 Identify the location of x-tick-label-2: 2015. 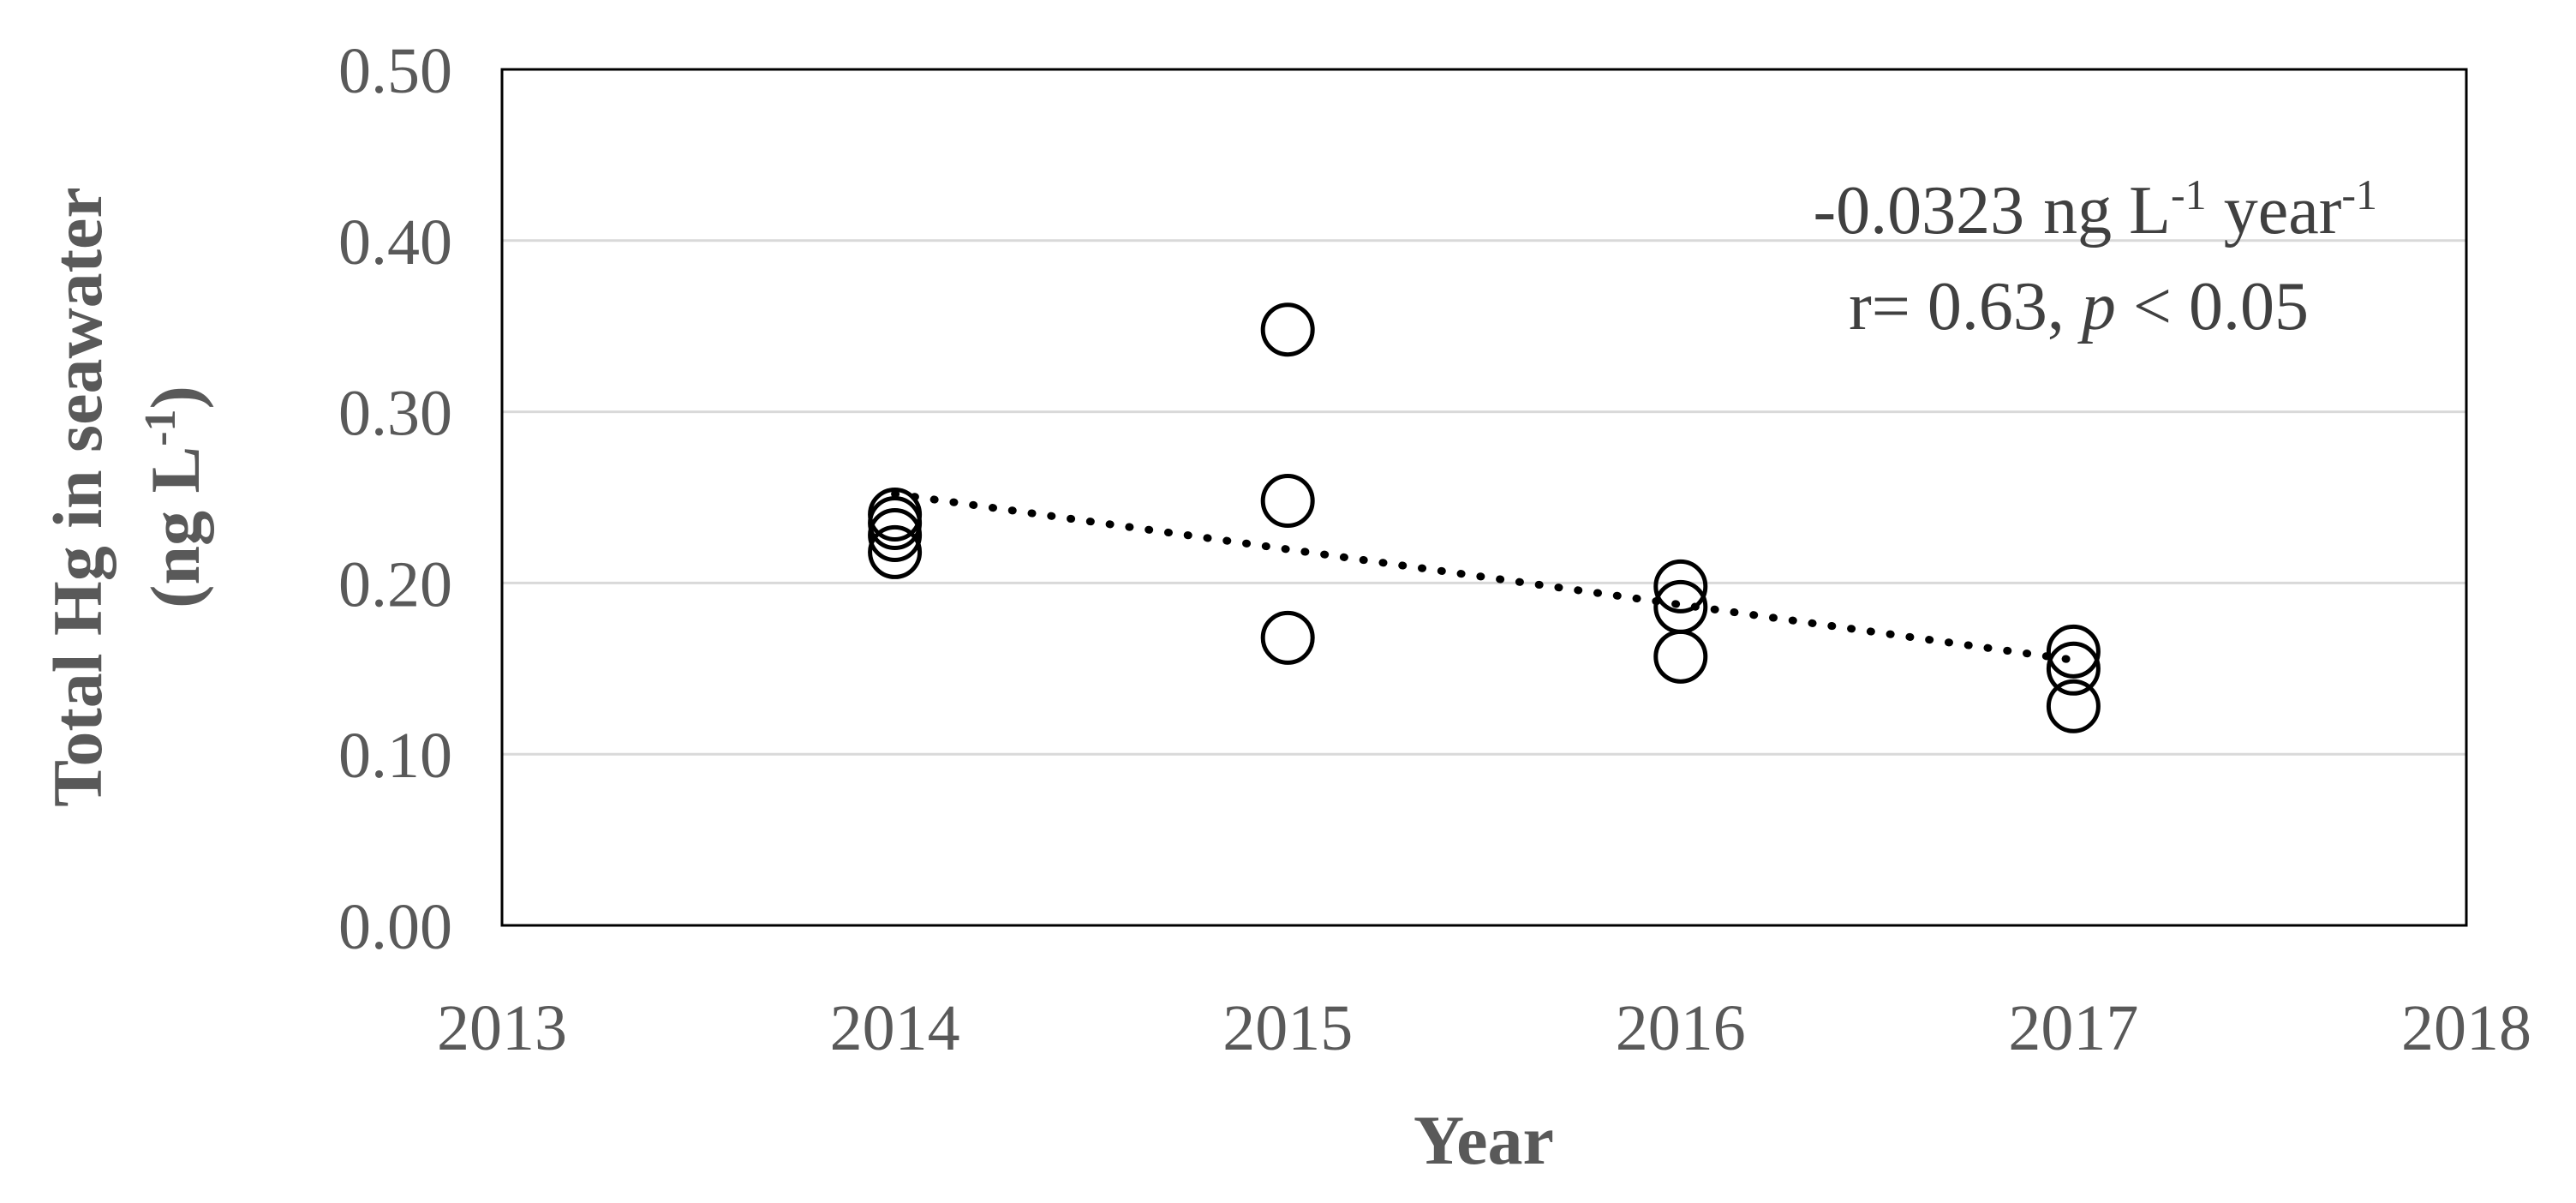
(1288, 1028).